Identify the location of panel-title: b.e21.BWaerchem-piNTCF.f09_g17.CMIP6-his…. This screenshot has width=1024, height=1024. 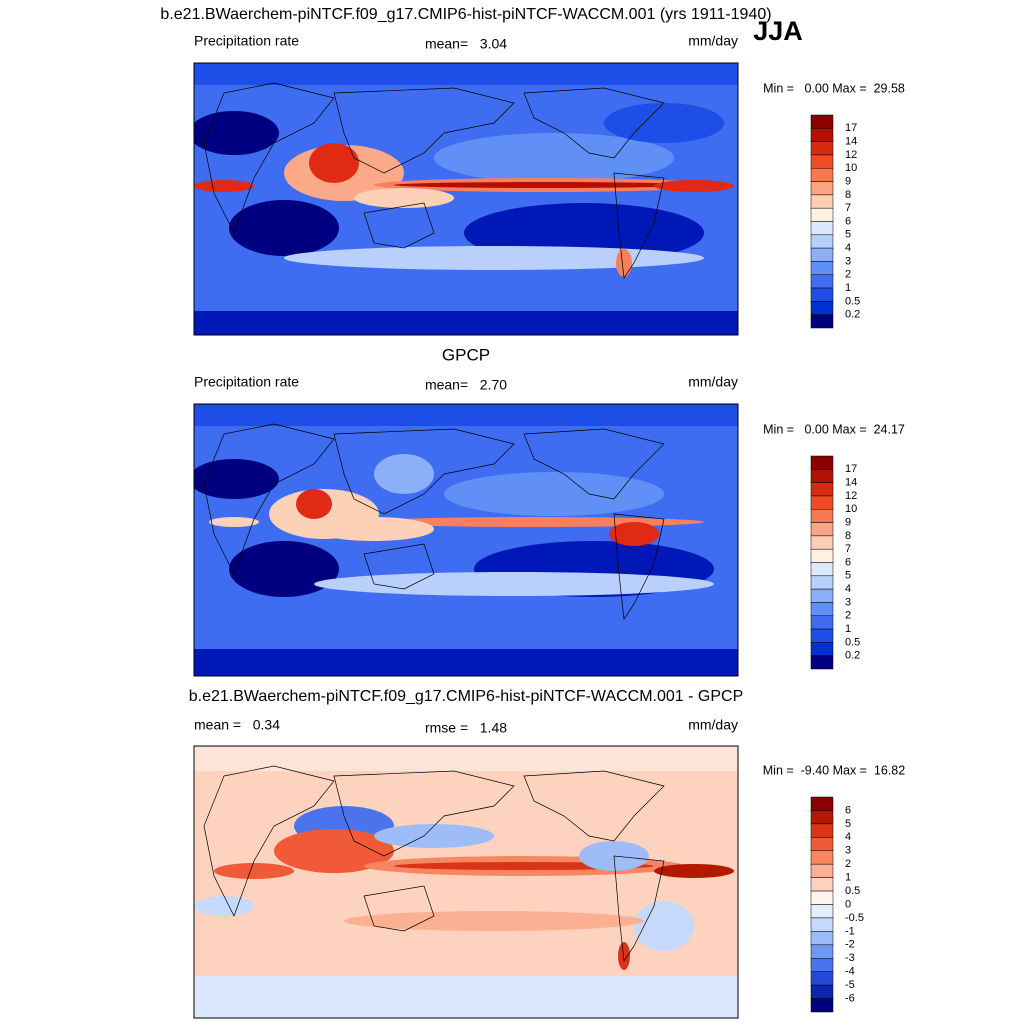
(466, 696).